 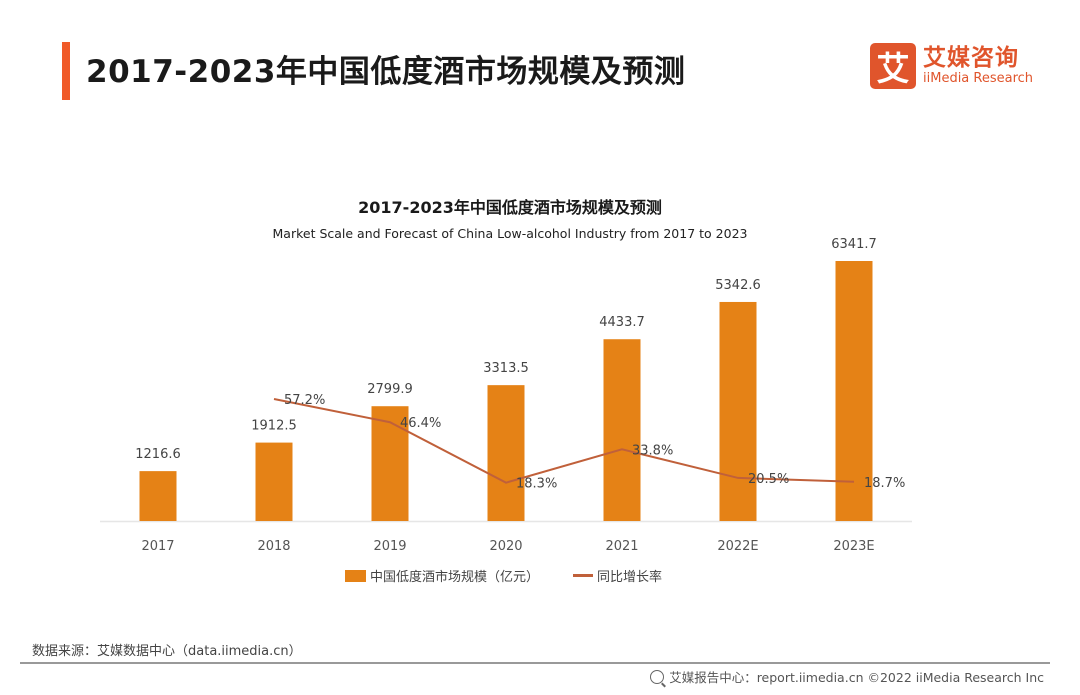 What do you see at coordinates (978, 78) in the screenshot?
I see `logo-name-en: iiMedia Research` at bounding box center [978, 78].